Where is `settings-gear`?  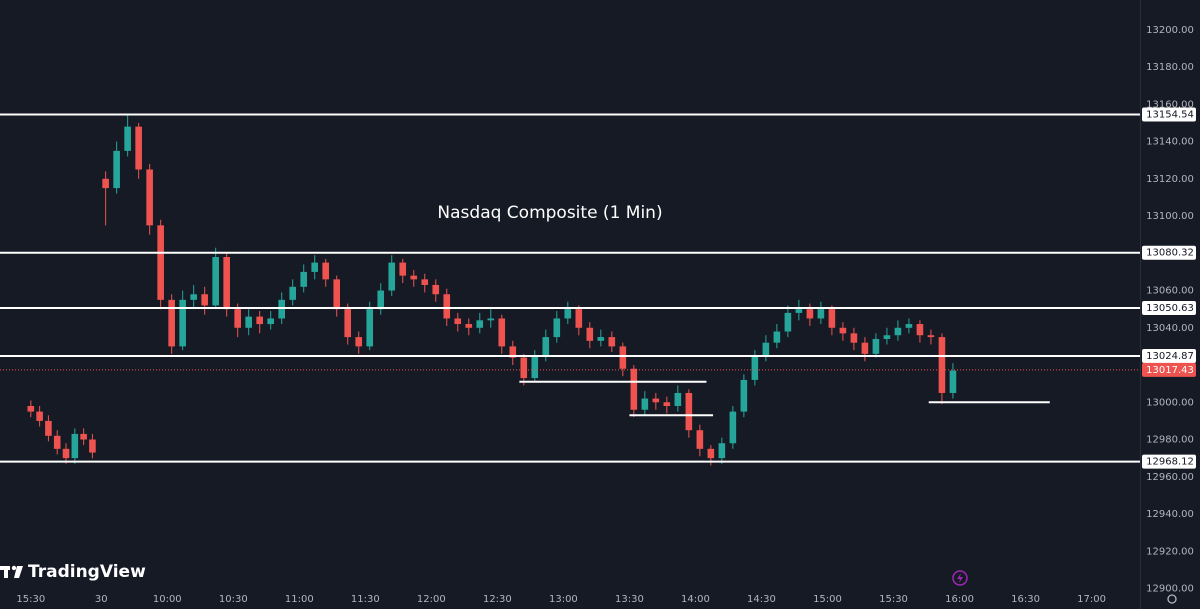
settings-gear is located at coordinates (1172, 599).